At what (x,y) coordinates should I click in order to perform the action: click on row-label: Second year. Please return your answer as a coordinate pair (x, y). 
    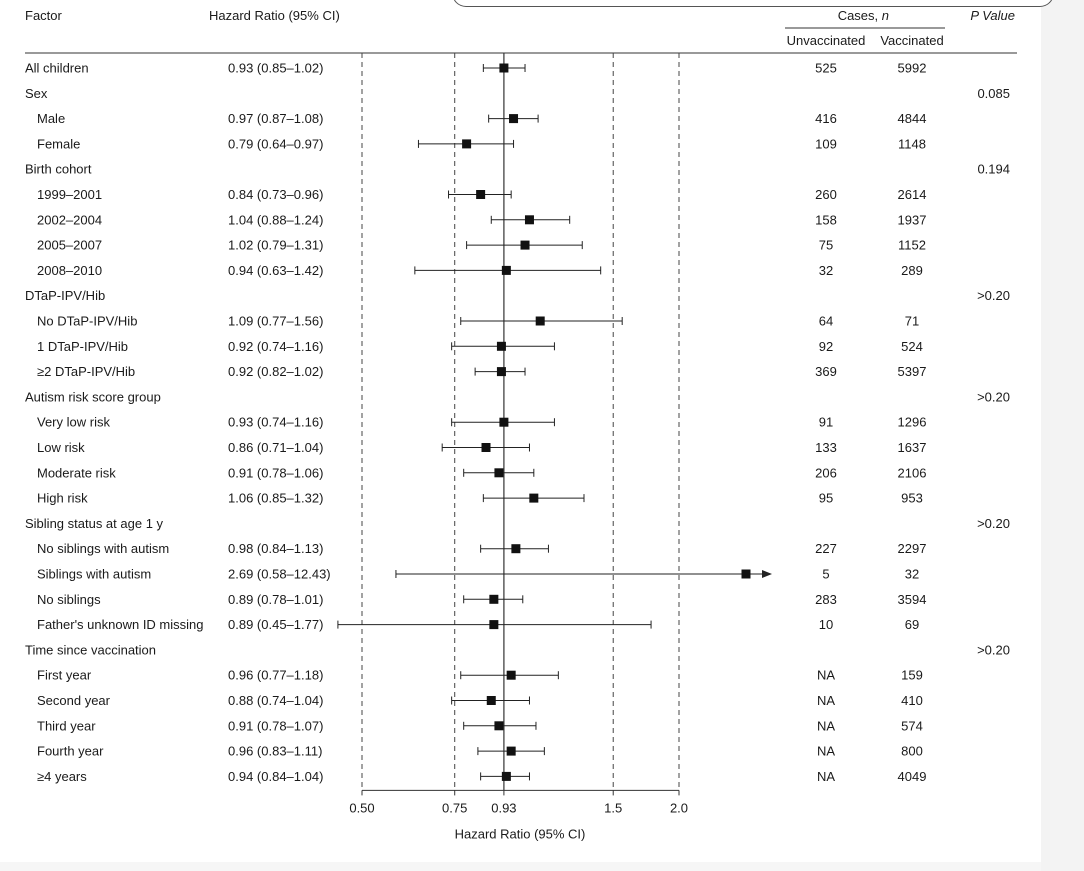
    Looking at the image, I should click on (74, 700).